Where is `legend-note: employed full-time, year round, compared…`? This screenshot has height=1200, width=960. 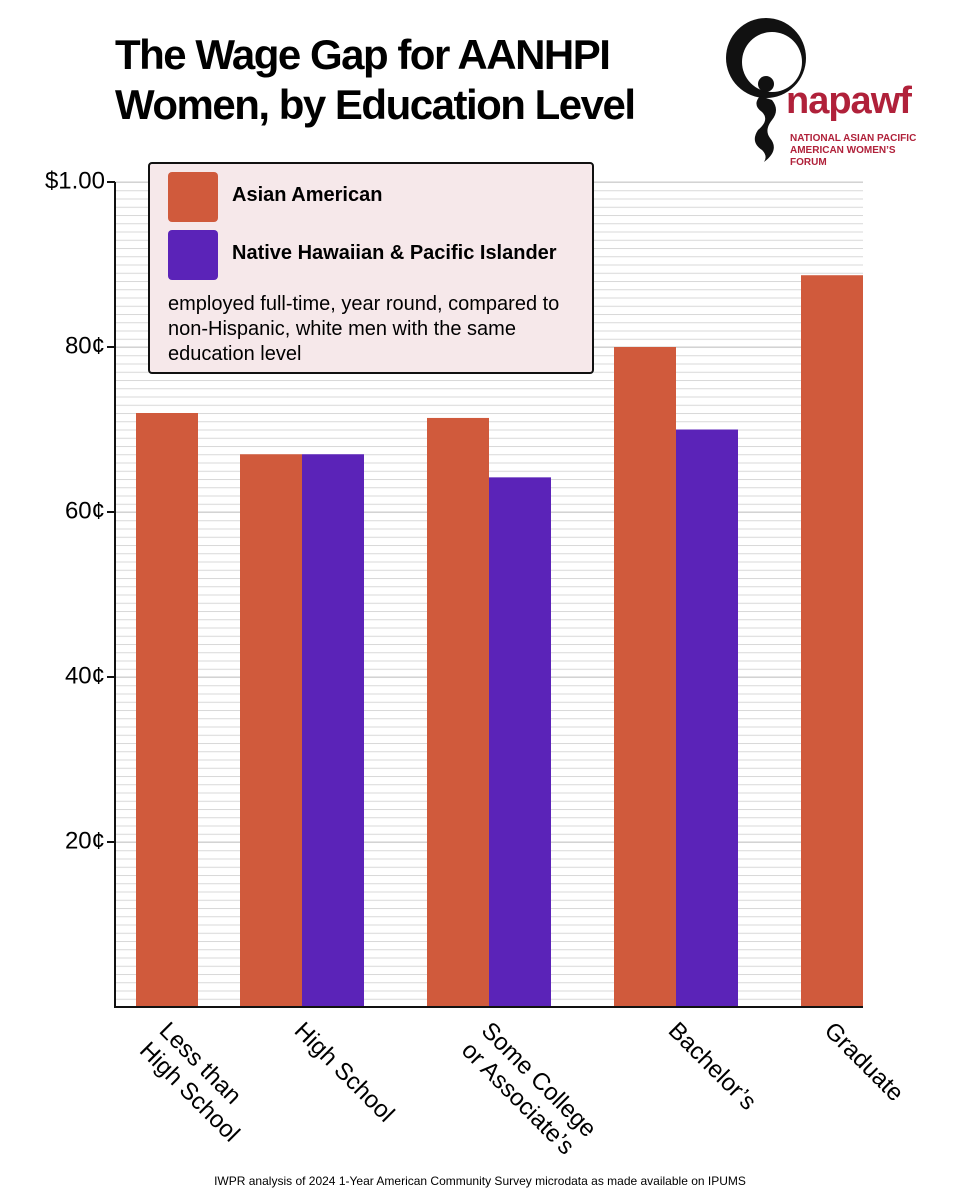
legend-note: employed full-time, year round, compared… is located at coordinates (364, 329).